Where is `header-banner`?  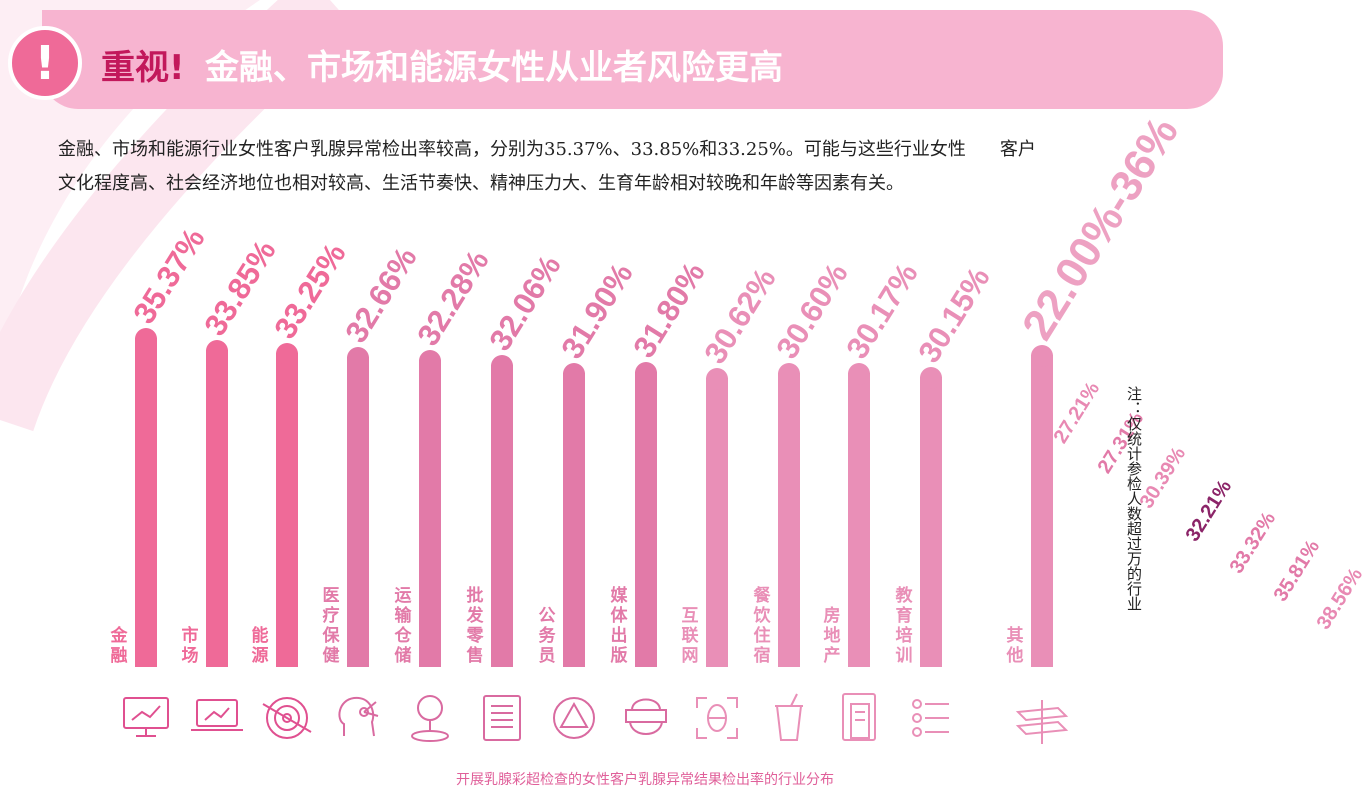
header-banner is located at coordinates (632, 59).